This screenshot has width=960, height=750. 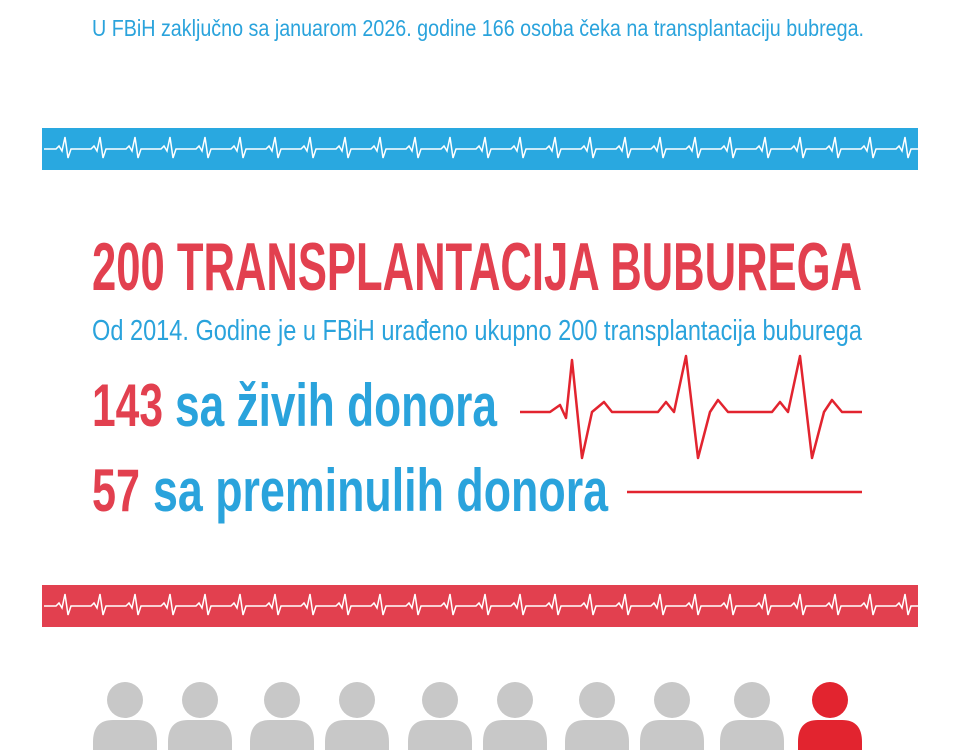 I want to click on stat-text: sa živih donora, so click(x=336, y=405).